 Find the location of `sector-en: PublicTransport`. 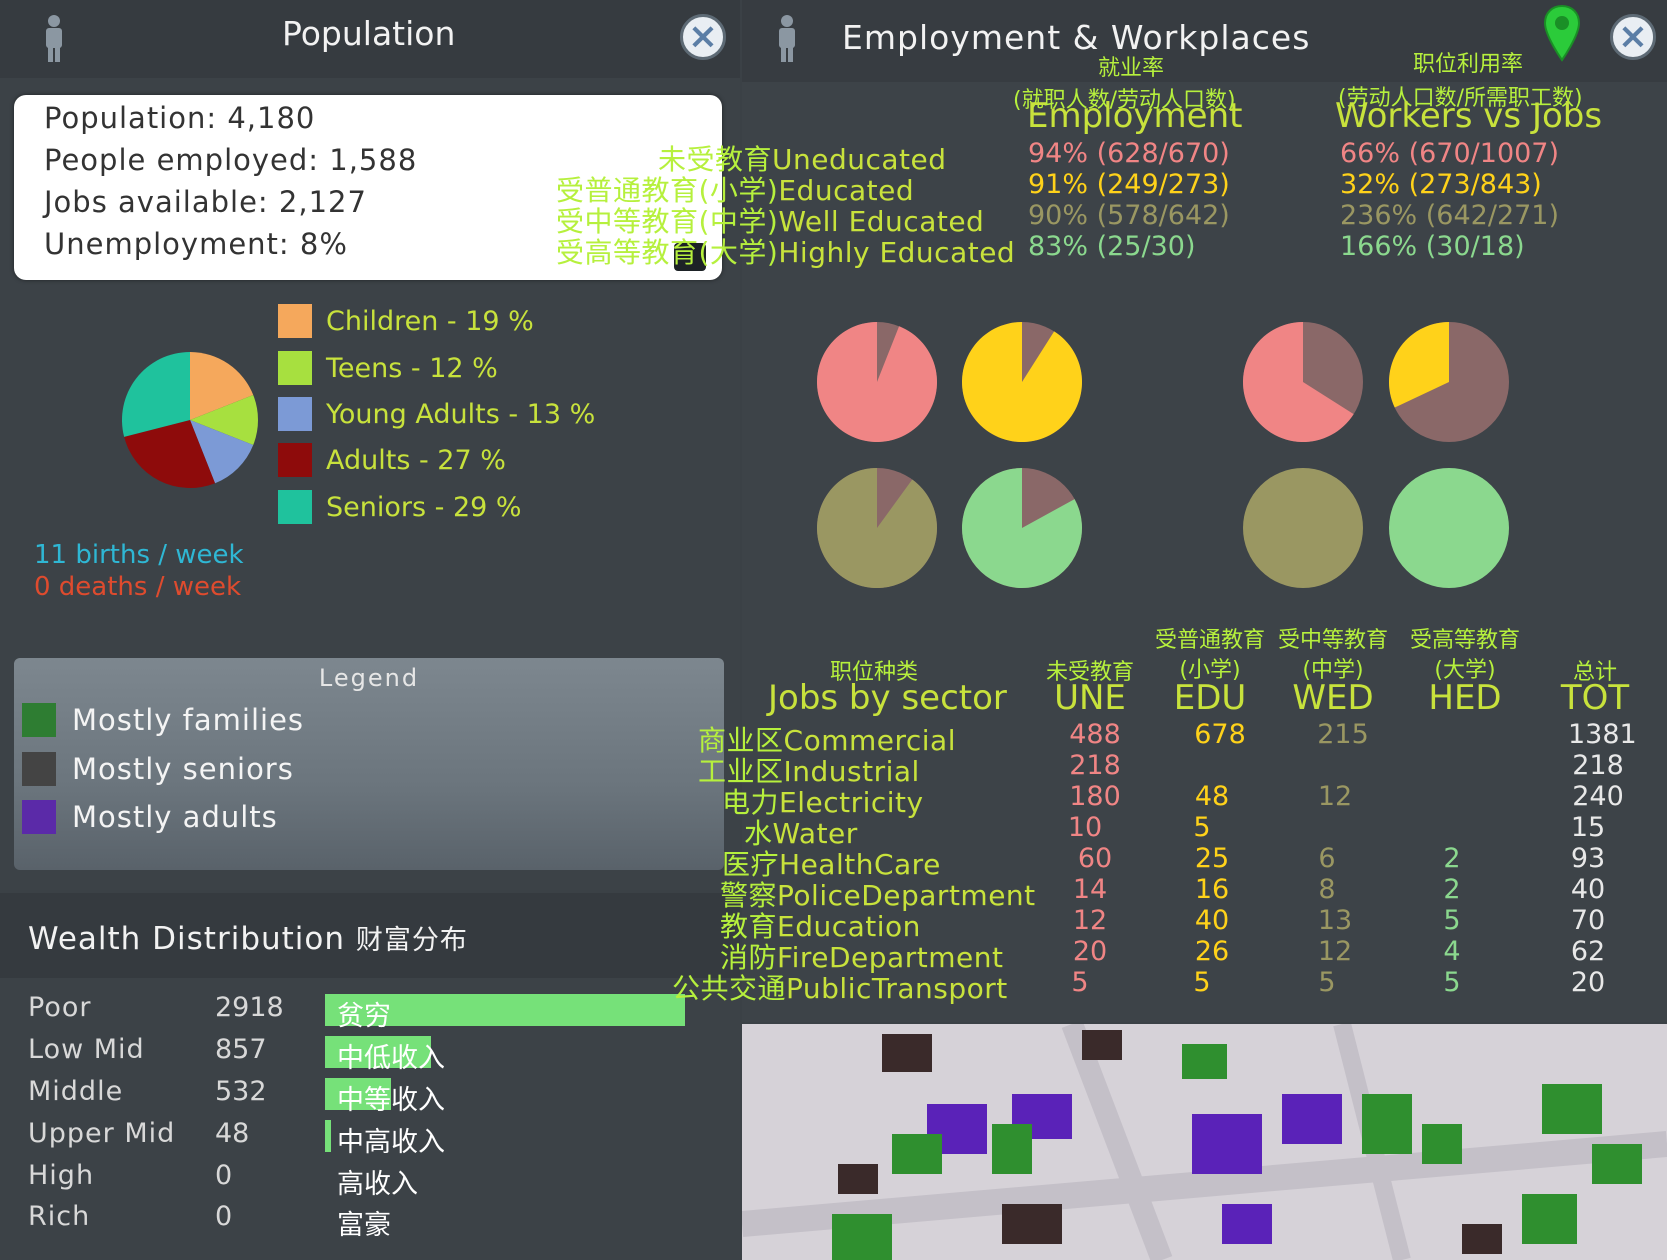

sector-en: PublicTransport is located at coordinates (897, 988).